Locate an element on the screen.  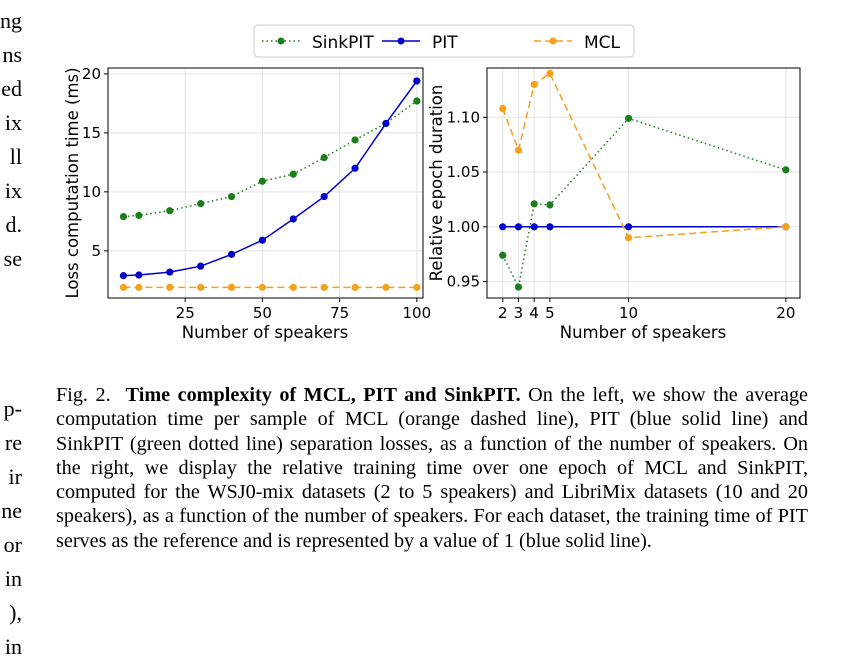
x-tick-label: 2 is located at coordinates (503, 313).